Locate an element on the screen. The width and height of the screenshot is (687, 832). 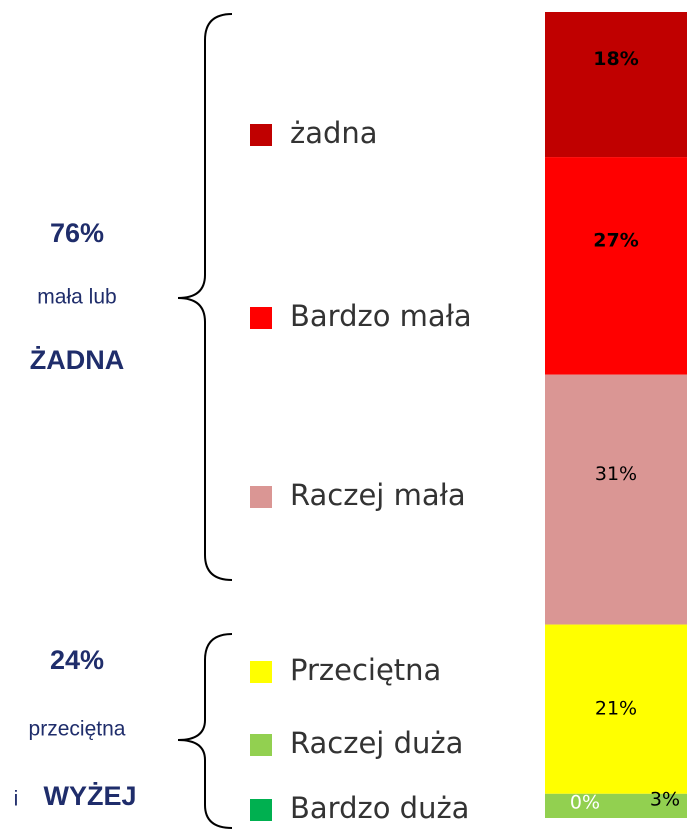
legend-label: żadna is located at coordinates (334, 133).